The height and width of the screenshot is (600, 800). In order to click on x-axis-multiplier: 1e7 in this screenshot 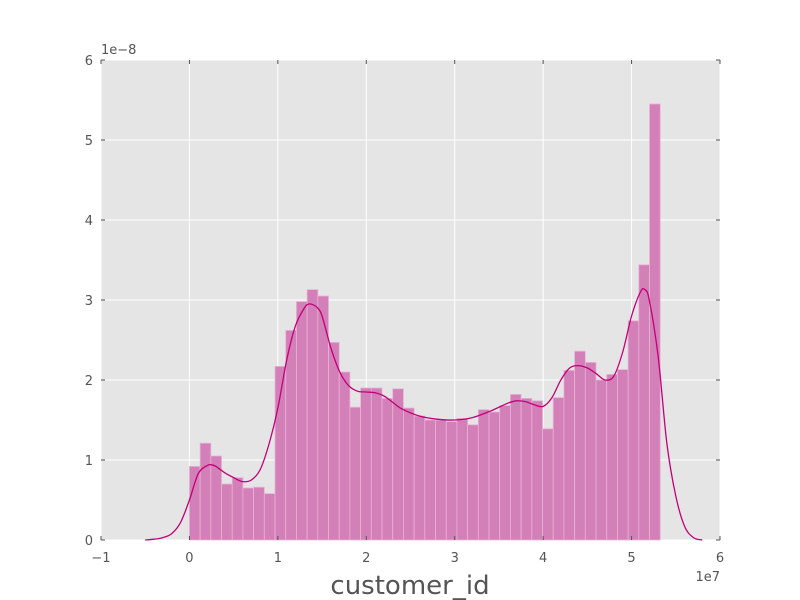, I will do `click(707, 577)`.